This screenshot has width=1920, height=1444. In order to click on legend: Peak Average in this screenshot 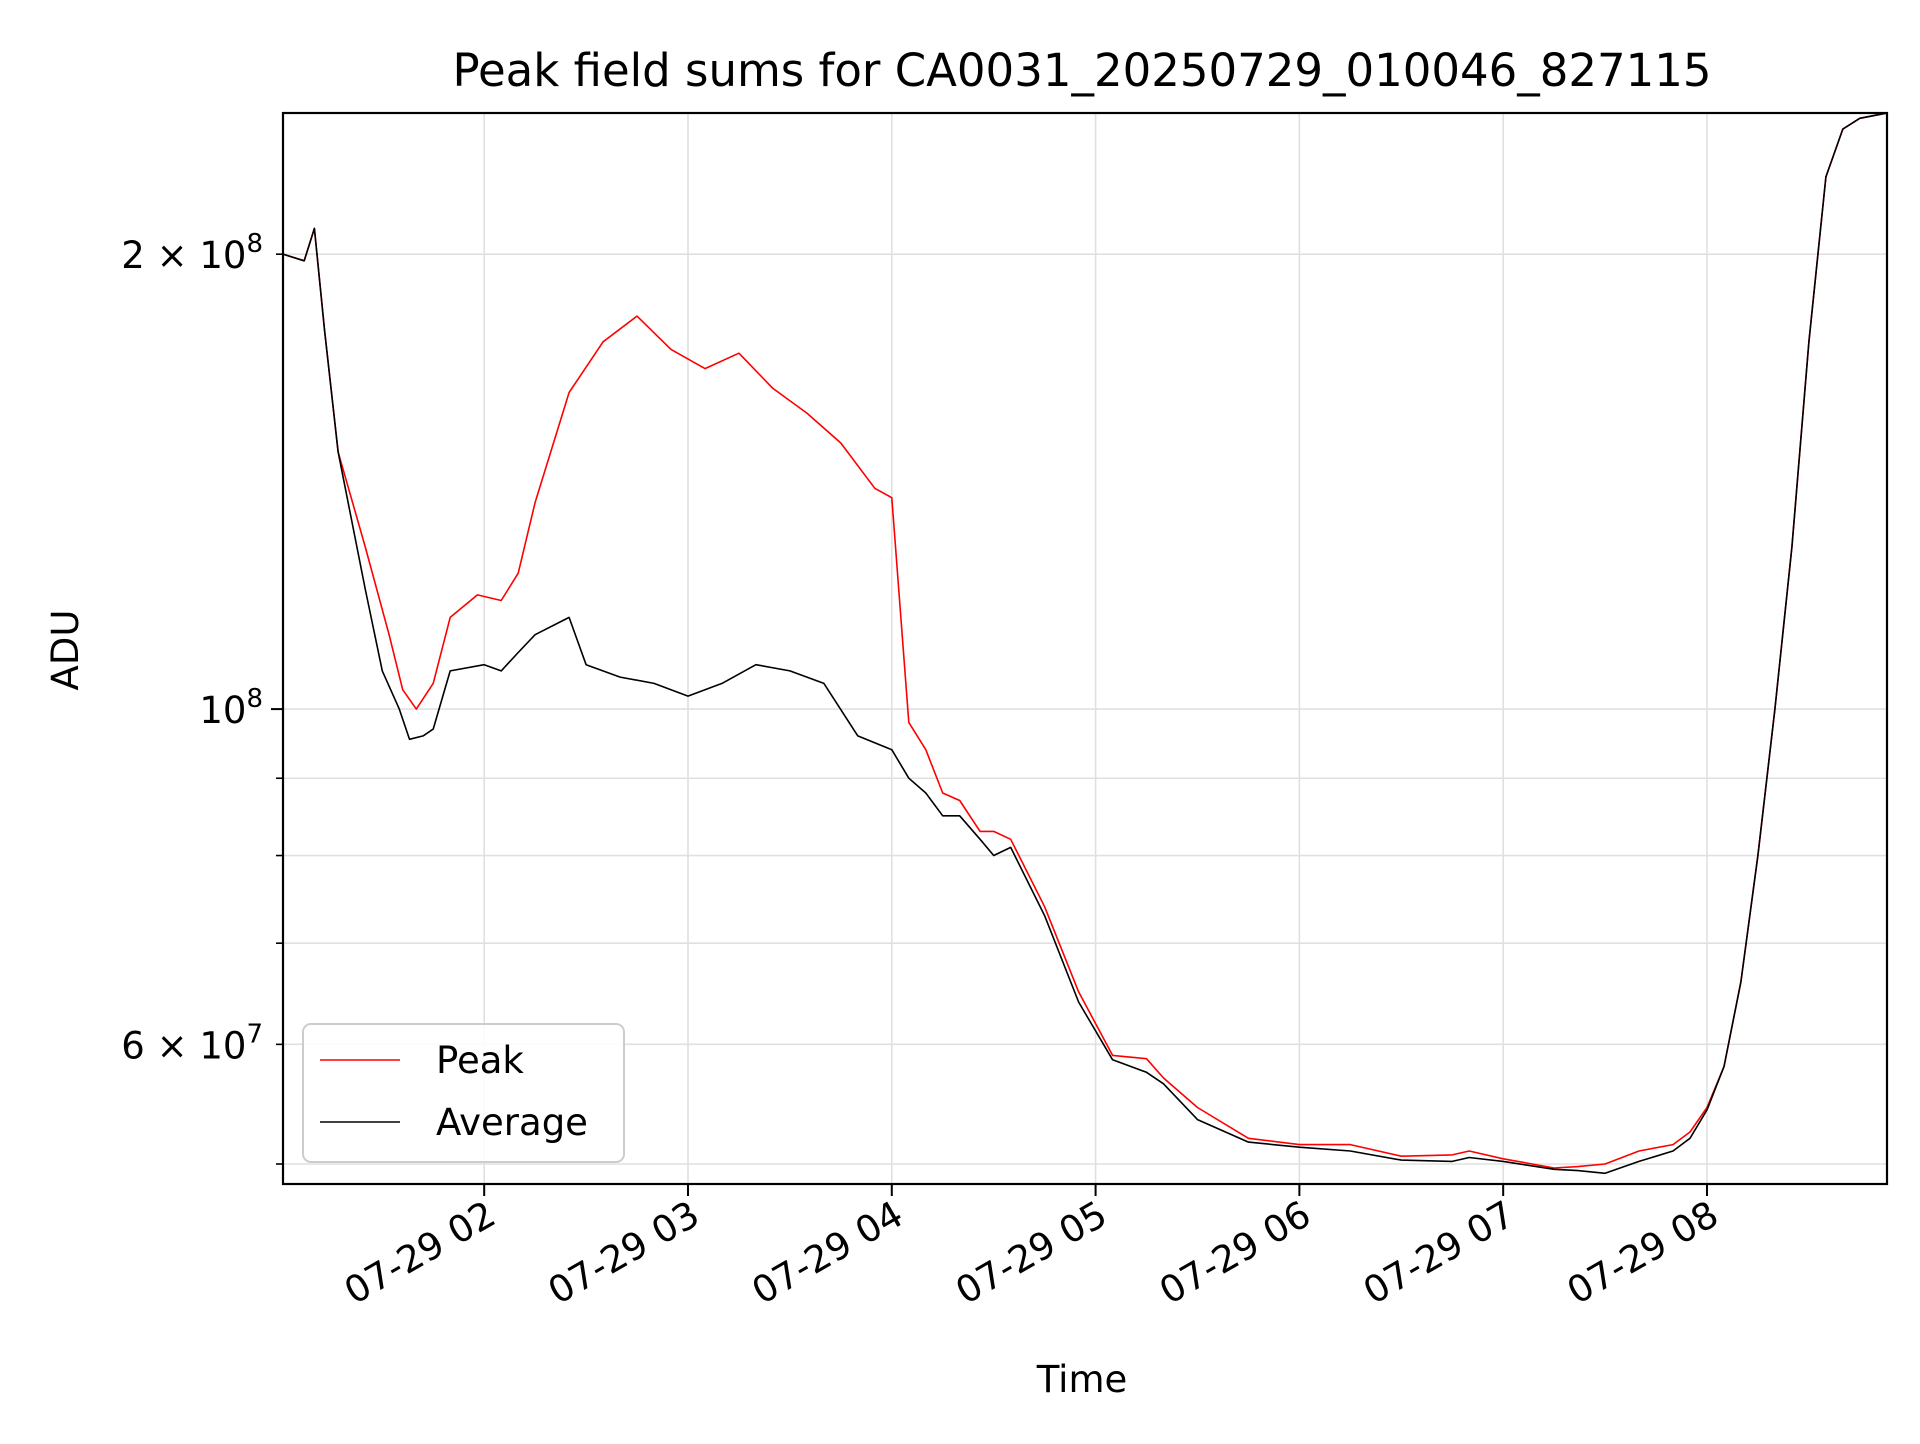, I will do `click(463, 1093)`.